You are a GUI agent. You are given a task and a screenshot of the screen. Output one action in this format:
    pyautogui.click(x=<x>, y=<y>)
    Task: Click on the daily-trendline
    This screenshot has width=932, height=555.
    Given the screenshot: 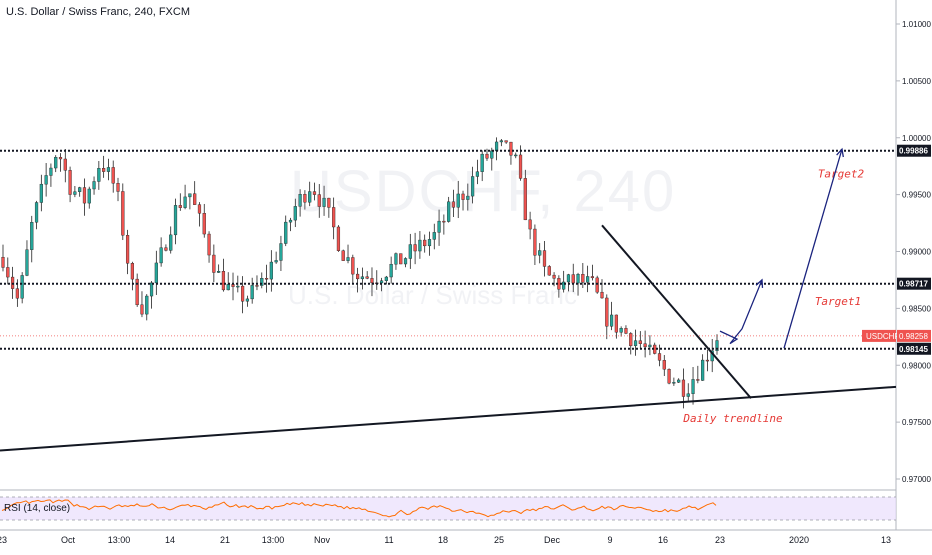 What is the action you would take?
    pyautogui.click(x=448, y=418)
    